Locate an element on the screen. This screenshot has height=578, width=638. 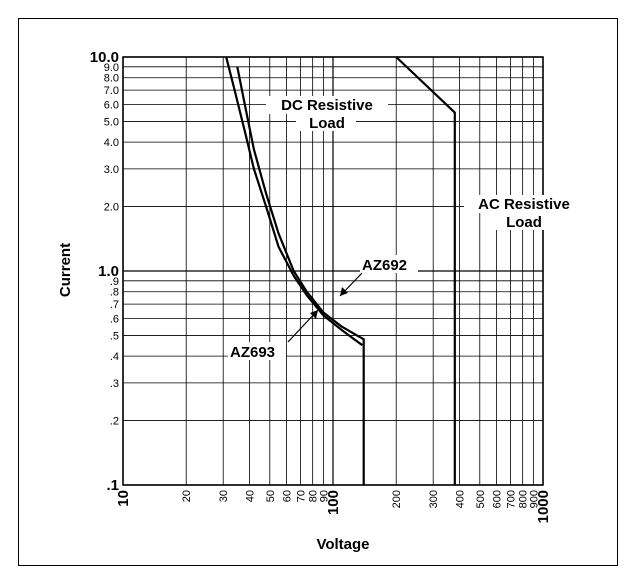
y-tick-label: .3 is located at coordinates (114, 384).